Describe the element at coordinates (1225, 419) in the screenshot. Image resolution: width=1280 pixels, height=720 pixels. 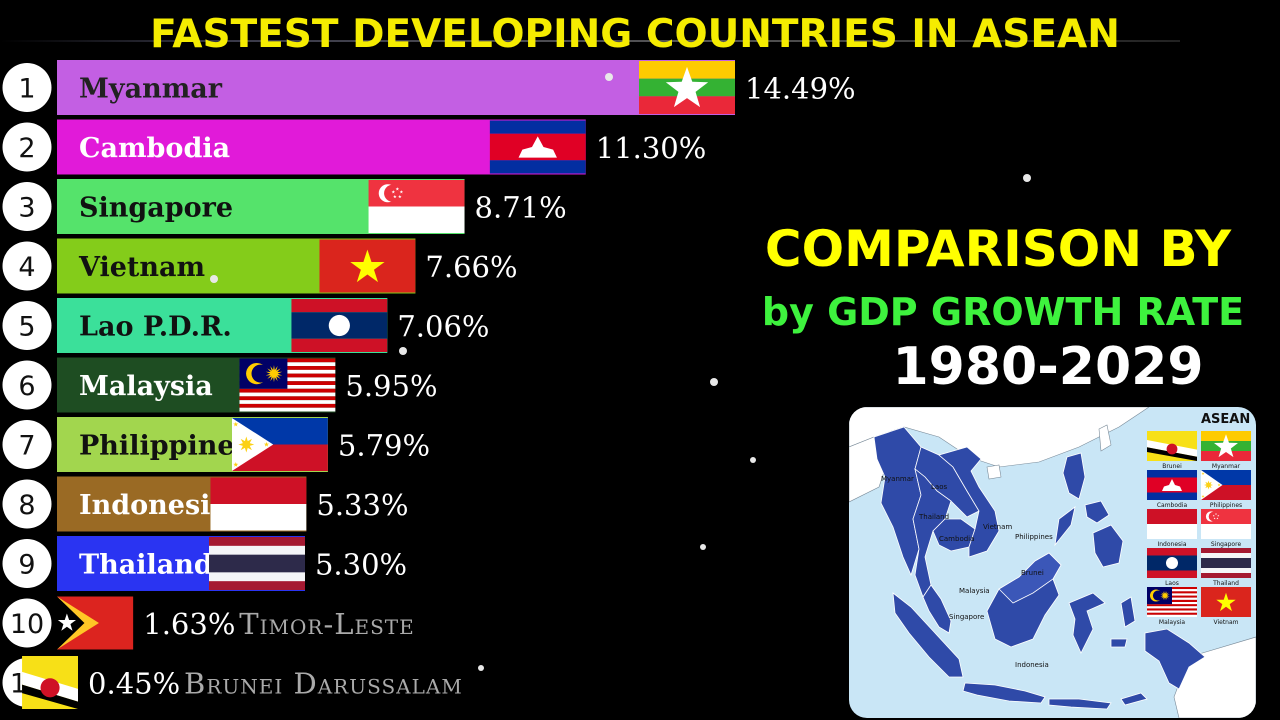
I see `map-title: ASEAN` at that location.